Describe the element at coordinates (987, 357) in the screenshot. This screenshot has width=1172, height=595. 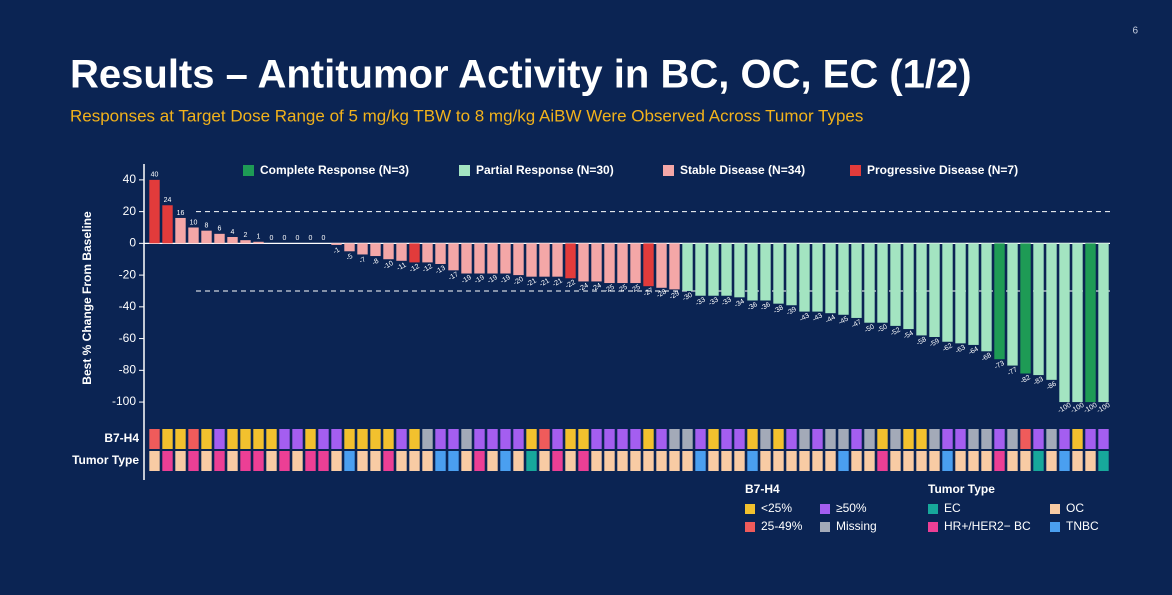
I see `value-label: -68` at that location.